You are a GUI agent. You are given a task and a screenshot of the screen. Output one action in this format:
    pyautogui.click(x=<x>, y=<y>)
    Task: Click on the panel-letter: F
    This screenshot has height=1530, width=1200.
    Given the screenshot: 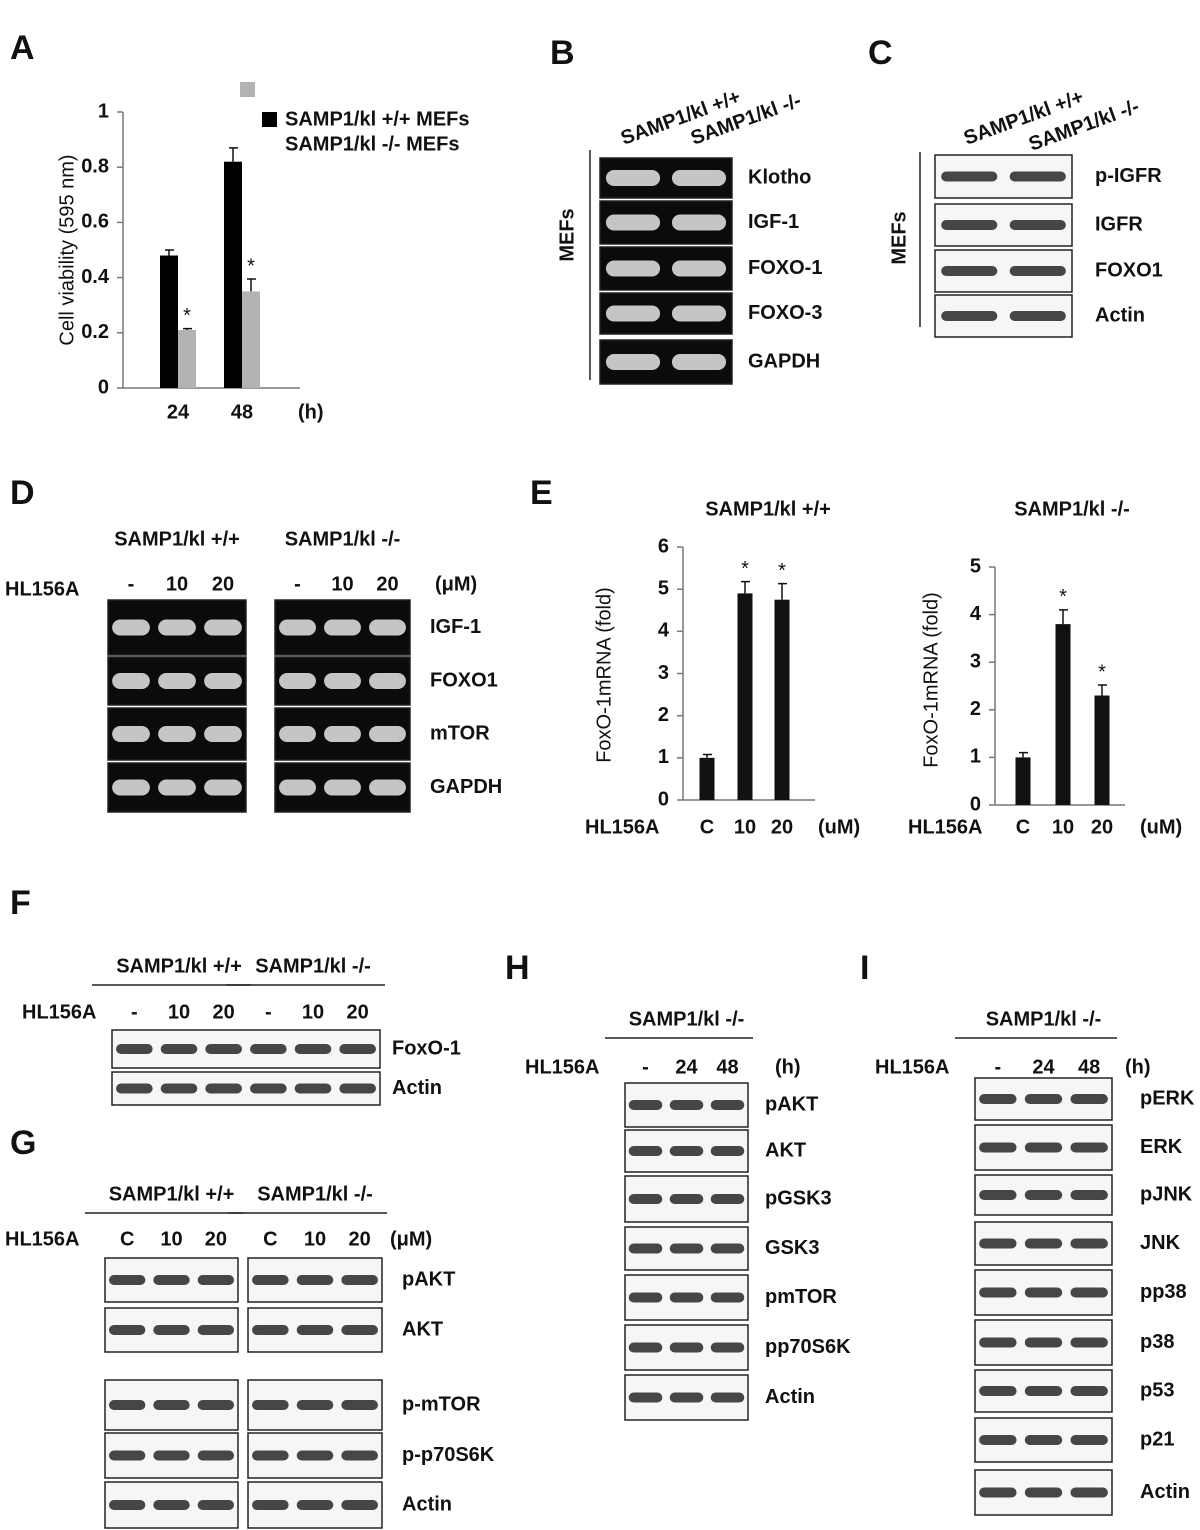 What is the action you would take?
    pyautogui.click(x=20, y=903)
    